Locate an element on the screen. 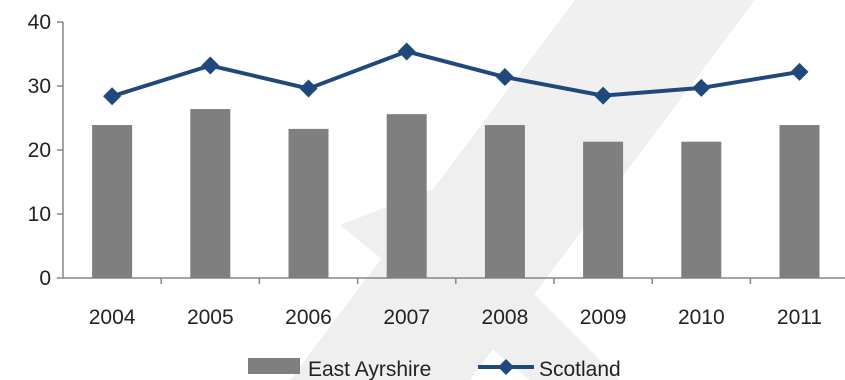 The width and height of the screenshot is (845, 380). legend-label-scotland: Scotland is located at coordinates (580, 369).